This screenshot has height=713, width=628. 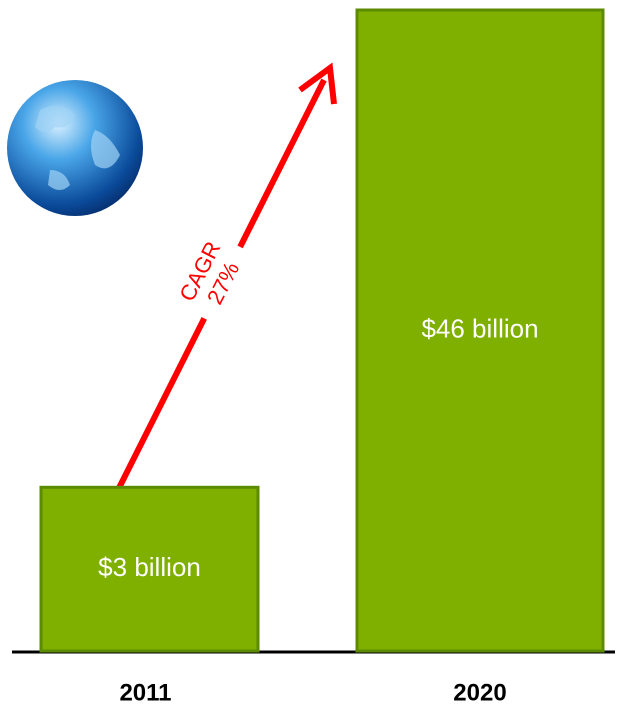 What do you see at coordinates (145, 692) in the screenshot?
I see `x-tick-label: 2011` at bounding box center [145, 692].